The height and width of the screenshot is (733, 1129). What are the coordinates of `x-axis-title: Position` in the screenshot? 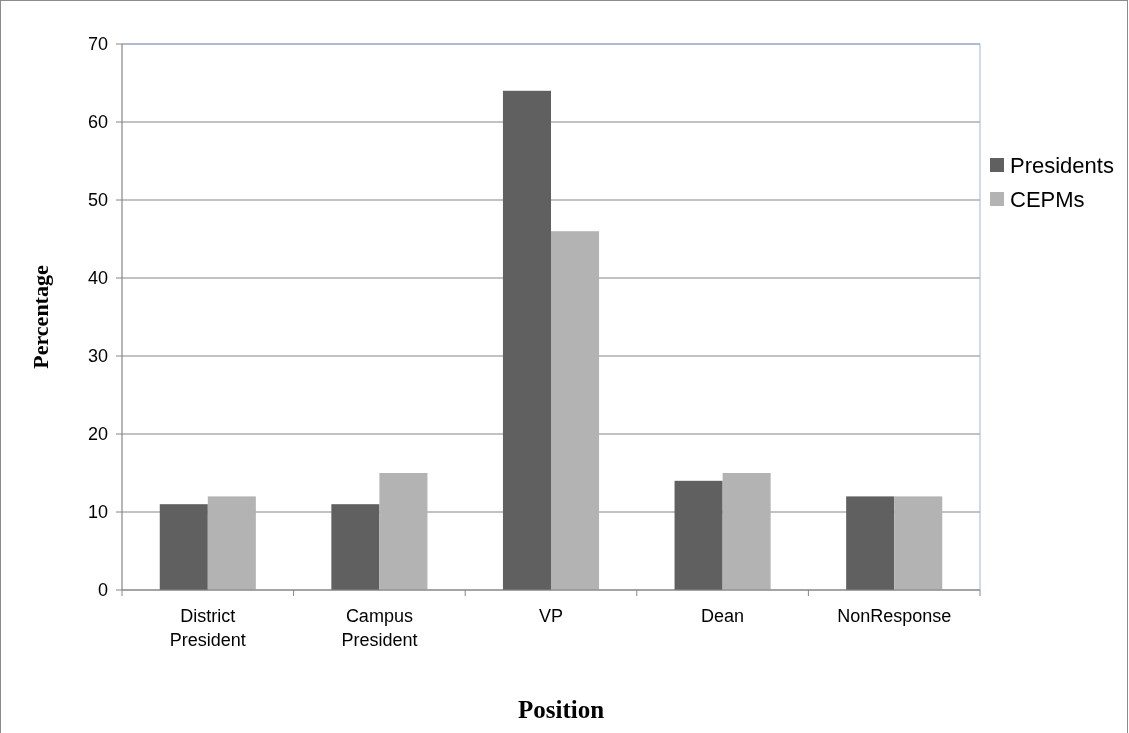 It's located at (561, 709).